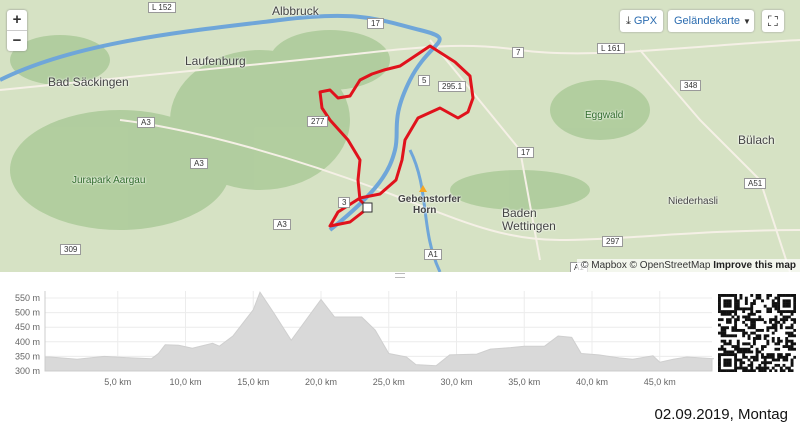 This screenshot has width=800, height=435. Describe the element at coordinates (452, 86) in the screenshot. I see `road-shield: 295.1` at that location.